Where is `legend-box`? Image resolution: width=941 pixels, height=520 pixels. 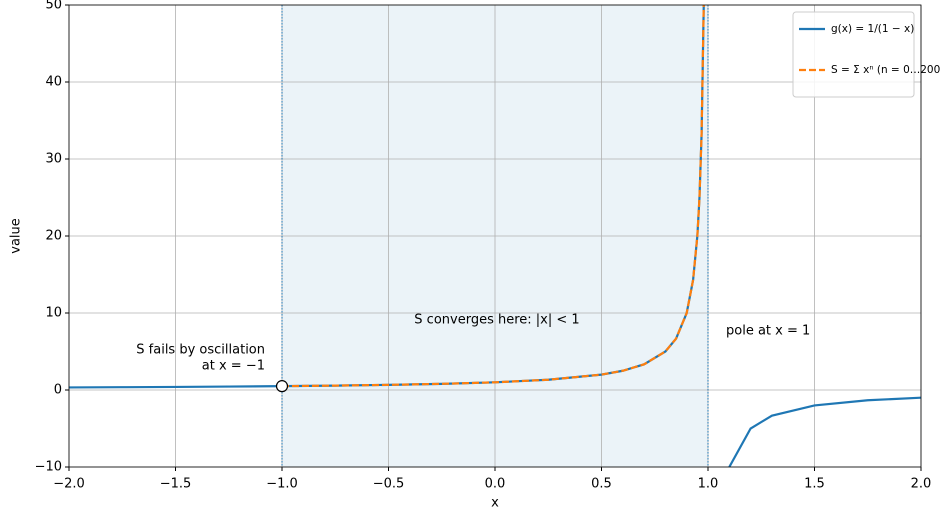 legend-box is located at coordinates (853, 54).